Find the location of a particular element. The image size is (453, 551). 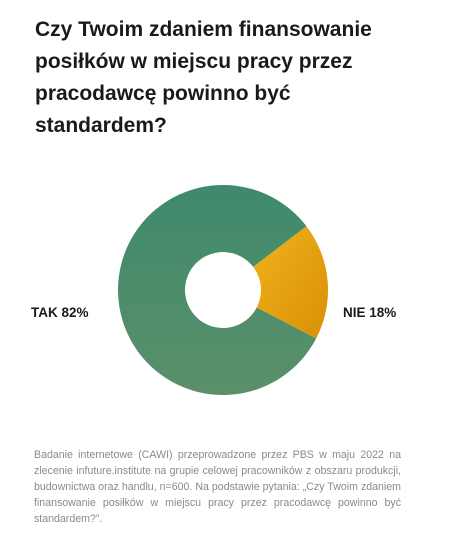

slice-nie is located at coordinates (291, 282).